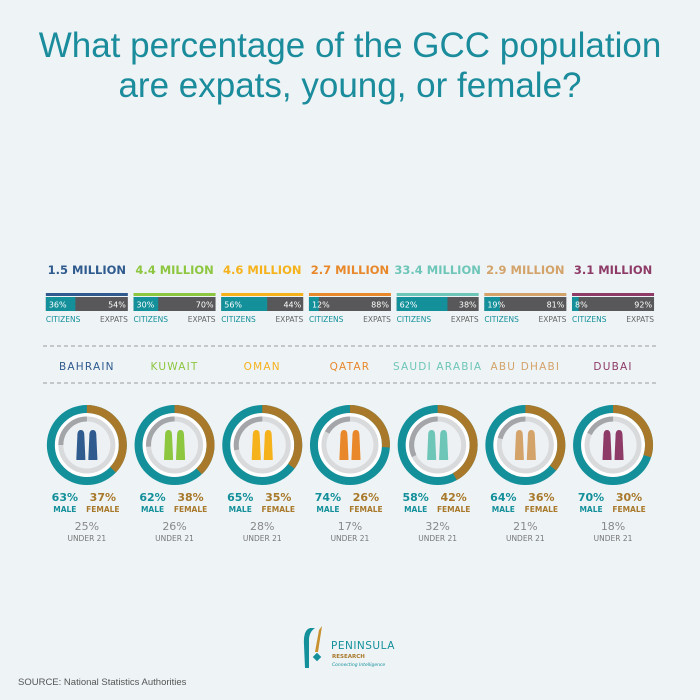  I want to click on expats-pct: 92%, so click(643, 305).